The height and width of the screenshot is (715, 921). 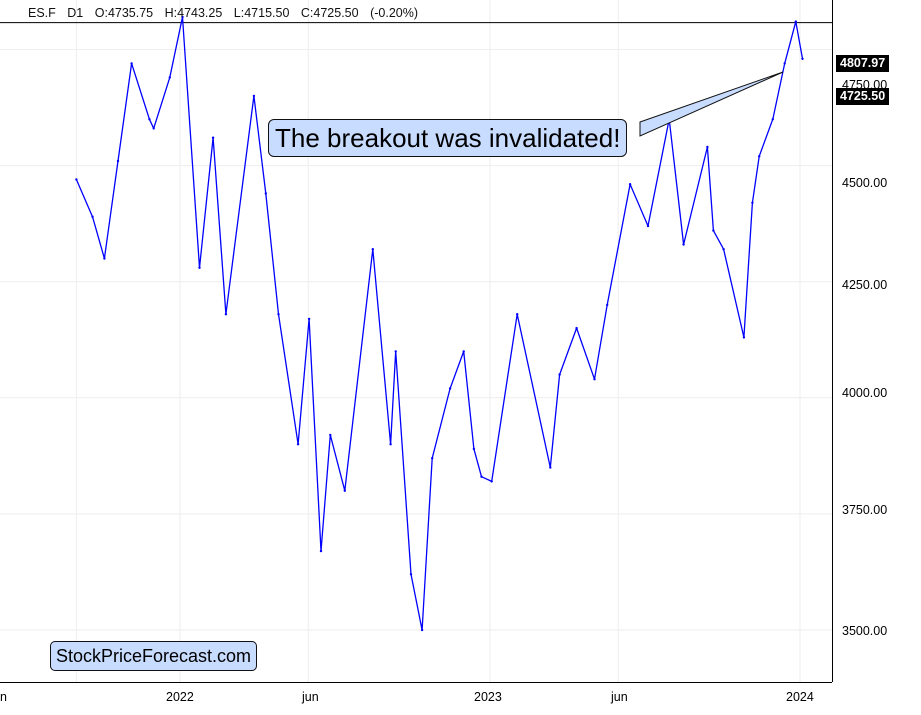 What do you see at coordinates (864, 631) in the screenshot?
I see `y-tick-label: 3500.00` at bounding box center [864, 631].